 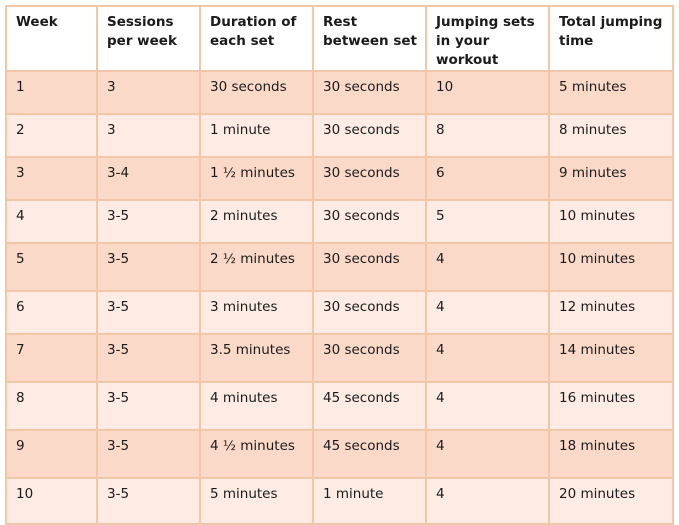 What do you see at coordinates (51, 221) in the screenshot?
I see `cell-week: 4` at bounding box center [51, 221].